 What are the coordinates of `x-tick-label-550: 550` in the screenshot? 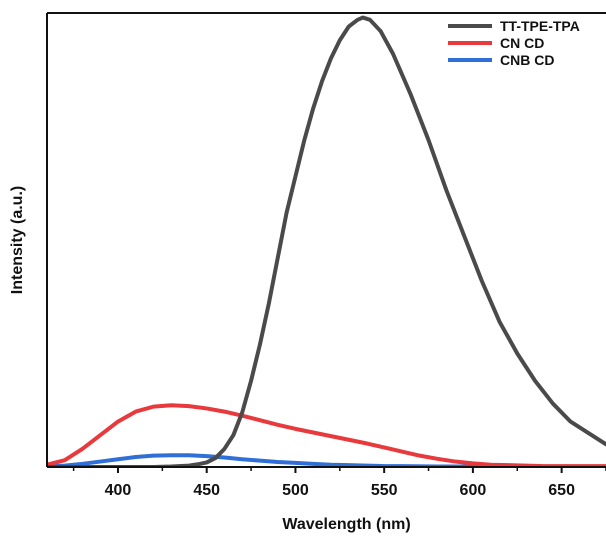 It's located at (384, 490).